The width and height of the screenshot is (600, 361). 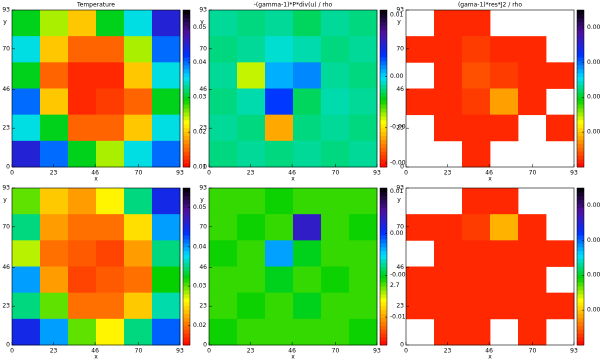 What do you see at coordinates (400, 306) in the screenshot?
I see `y-tick-label: 23` at bounding box center [400, 306].